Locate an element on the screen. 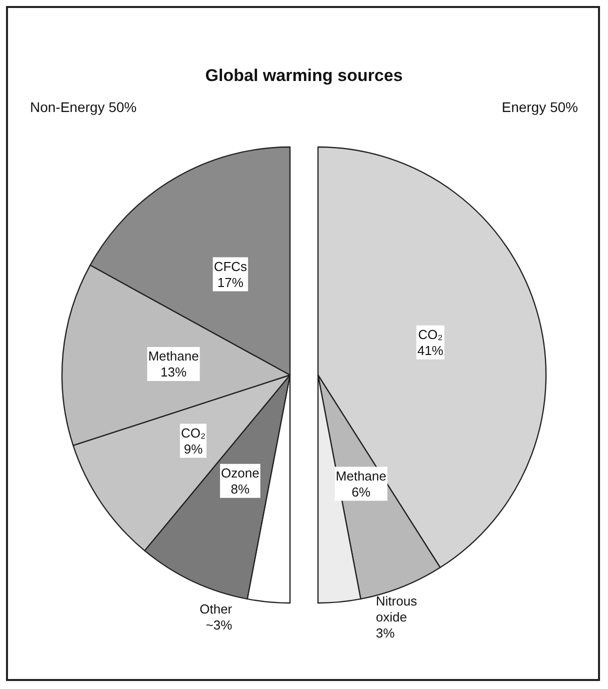 The width and height of the screenshot is (608, 689). data-label: 41% is located at coordinates (430, 350).